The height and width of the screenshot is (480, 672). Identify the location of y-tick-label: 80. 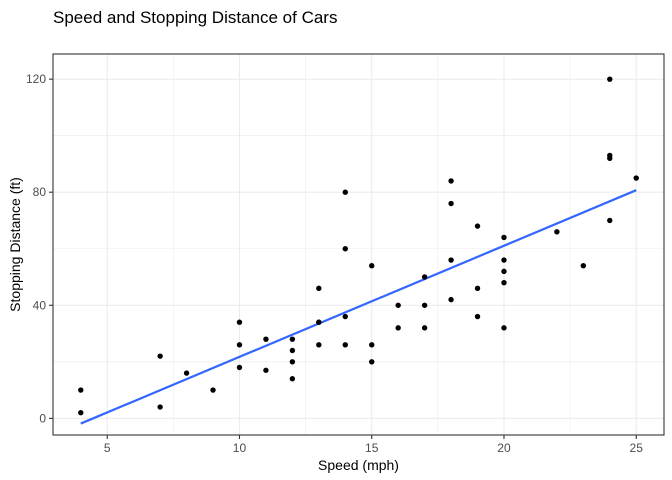
(40, 192).